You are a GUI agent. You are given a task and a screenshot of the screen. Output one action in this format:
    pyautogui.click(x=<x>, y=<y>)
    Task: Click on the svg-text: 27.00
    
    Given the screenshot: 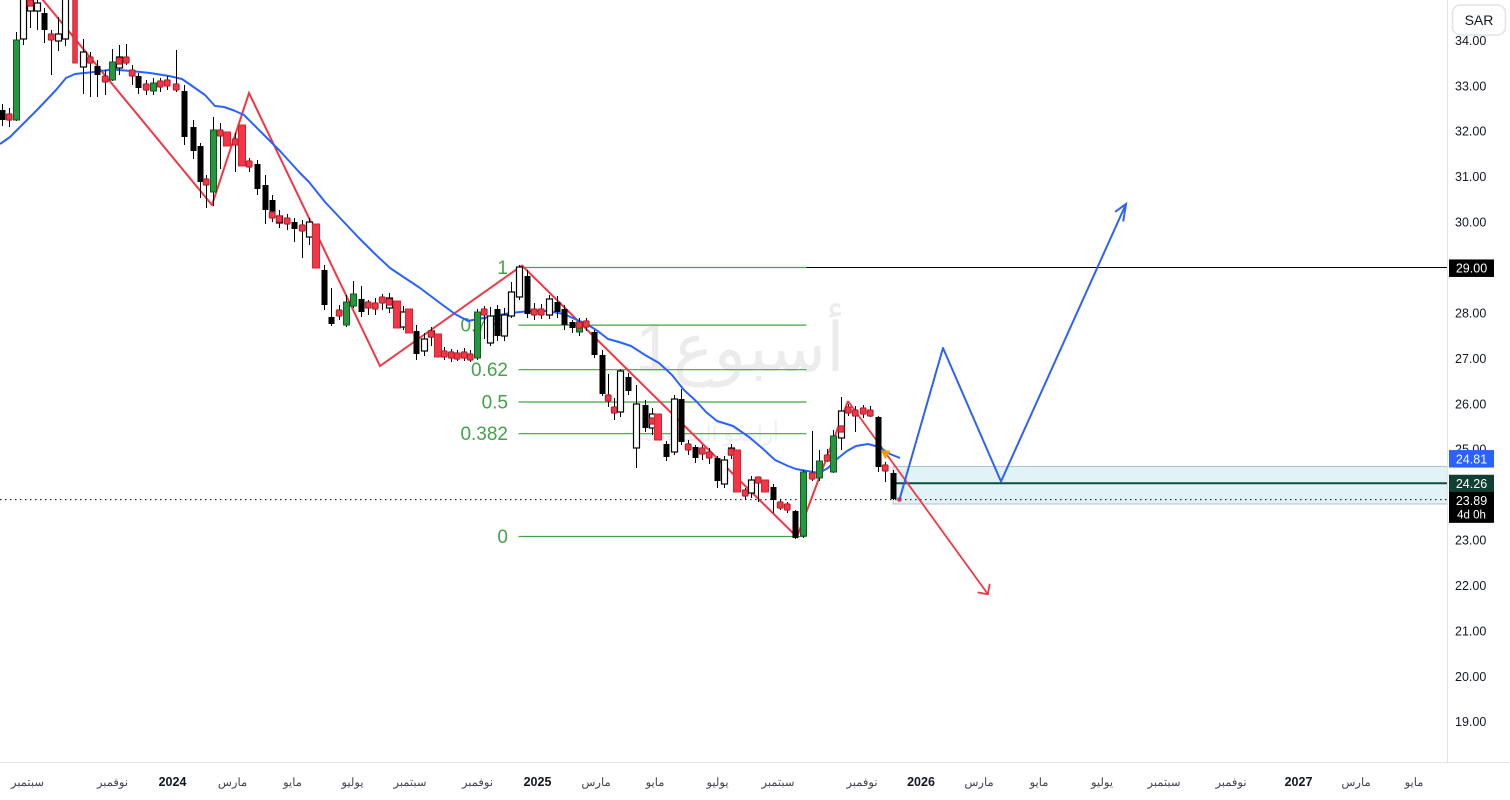 What is the action you would take?
    pyautogui.click(x=1470, y=359)
    